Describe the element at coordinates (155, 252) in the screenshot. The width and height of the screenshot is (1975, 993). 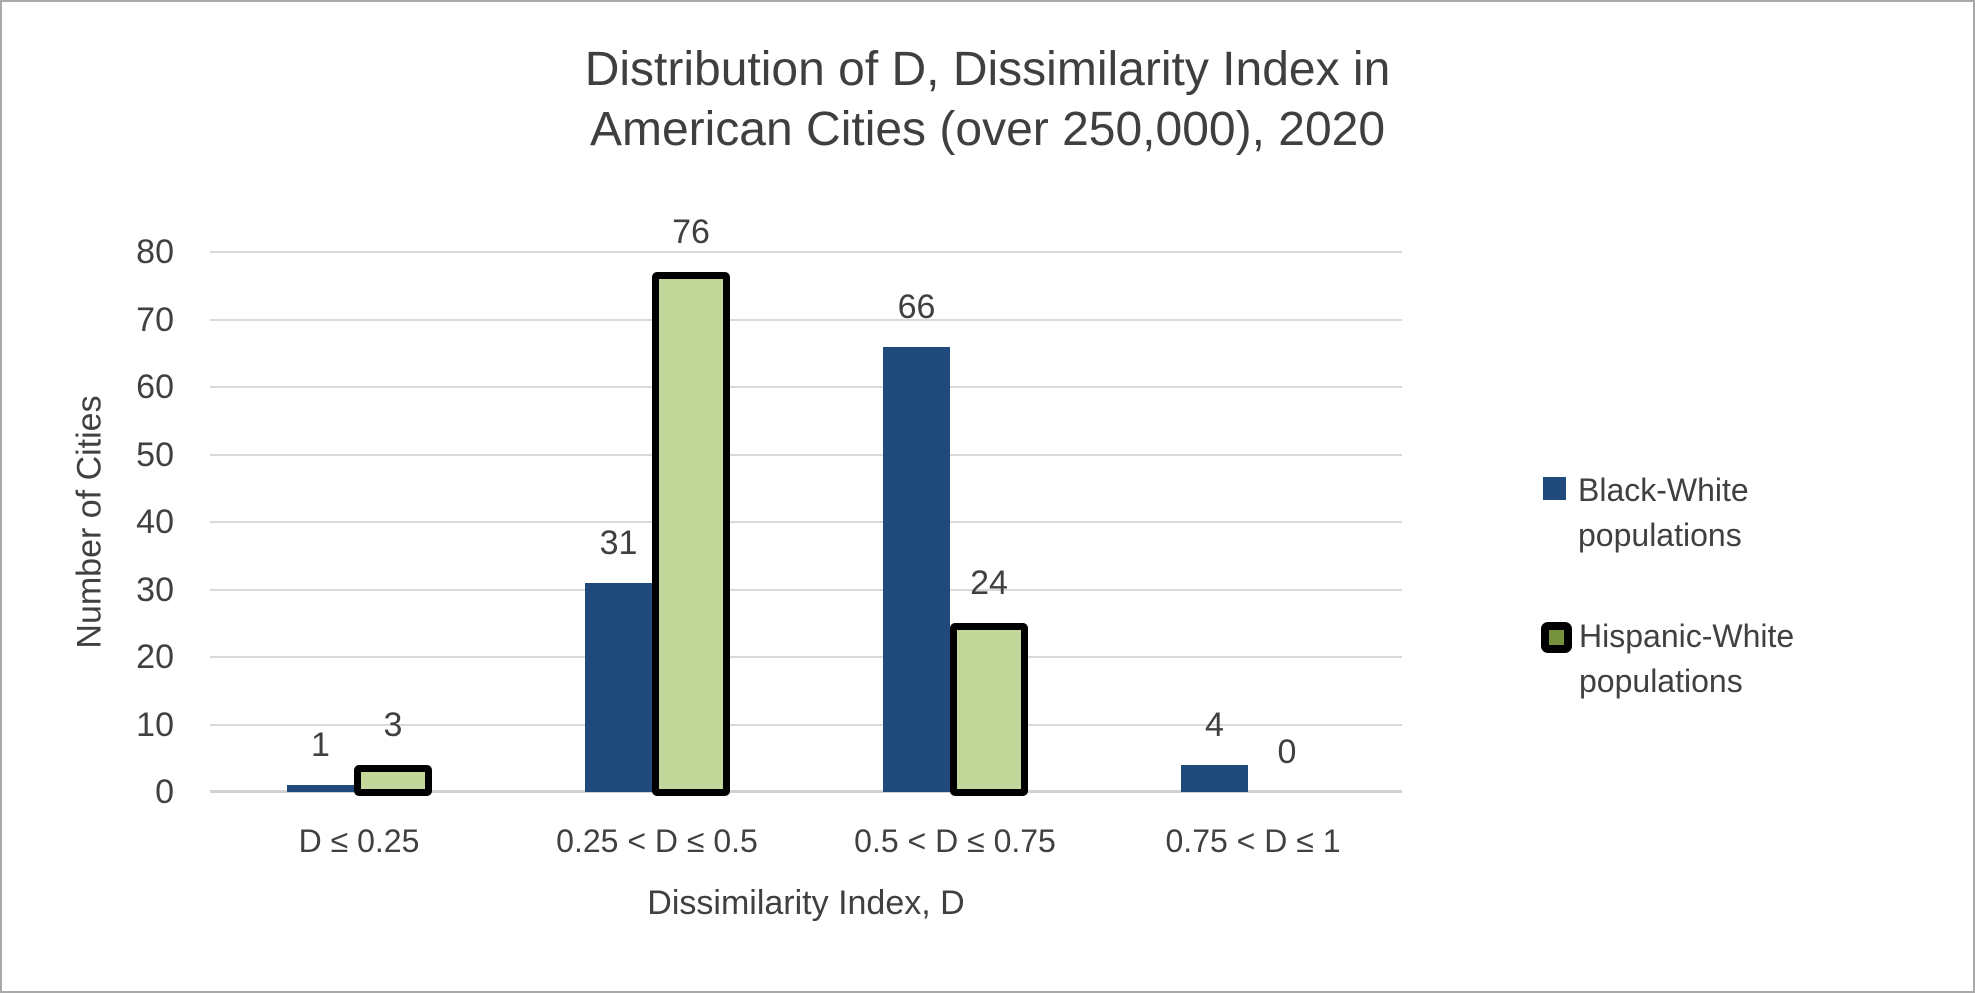
I see `y-tick-label-80: 80` at that location.